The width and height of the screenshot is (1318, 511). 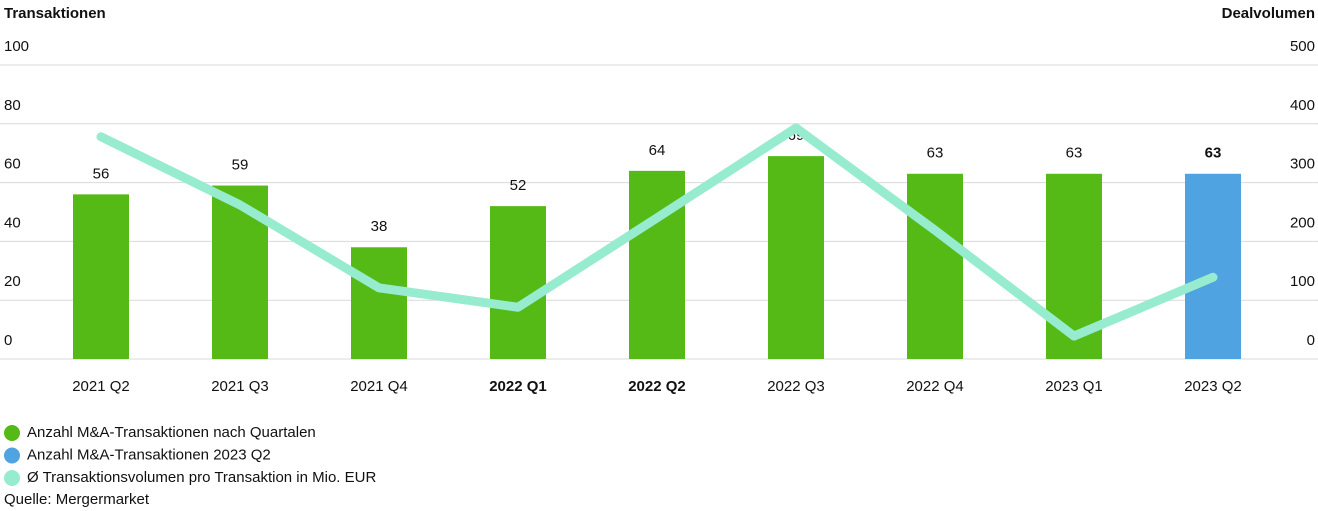 I want to click on x-tick-label: 2022 Q3, so click(x=796, y=386).